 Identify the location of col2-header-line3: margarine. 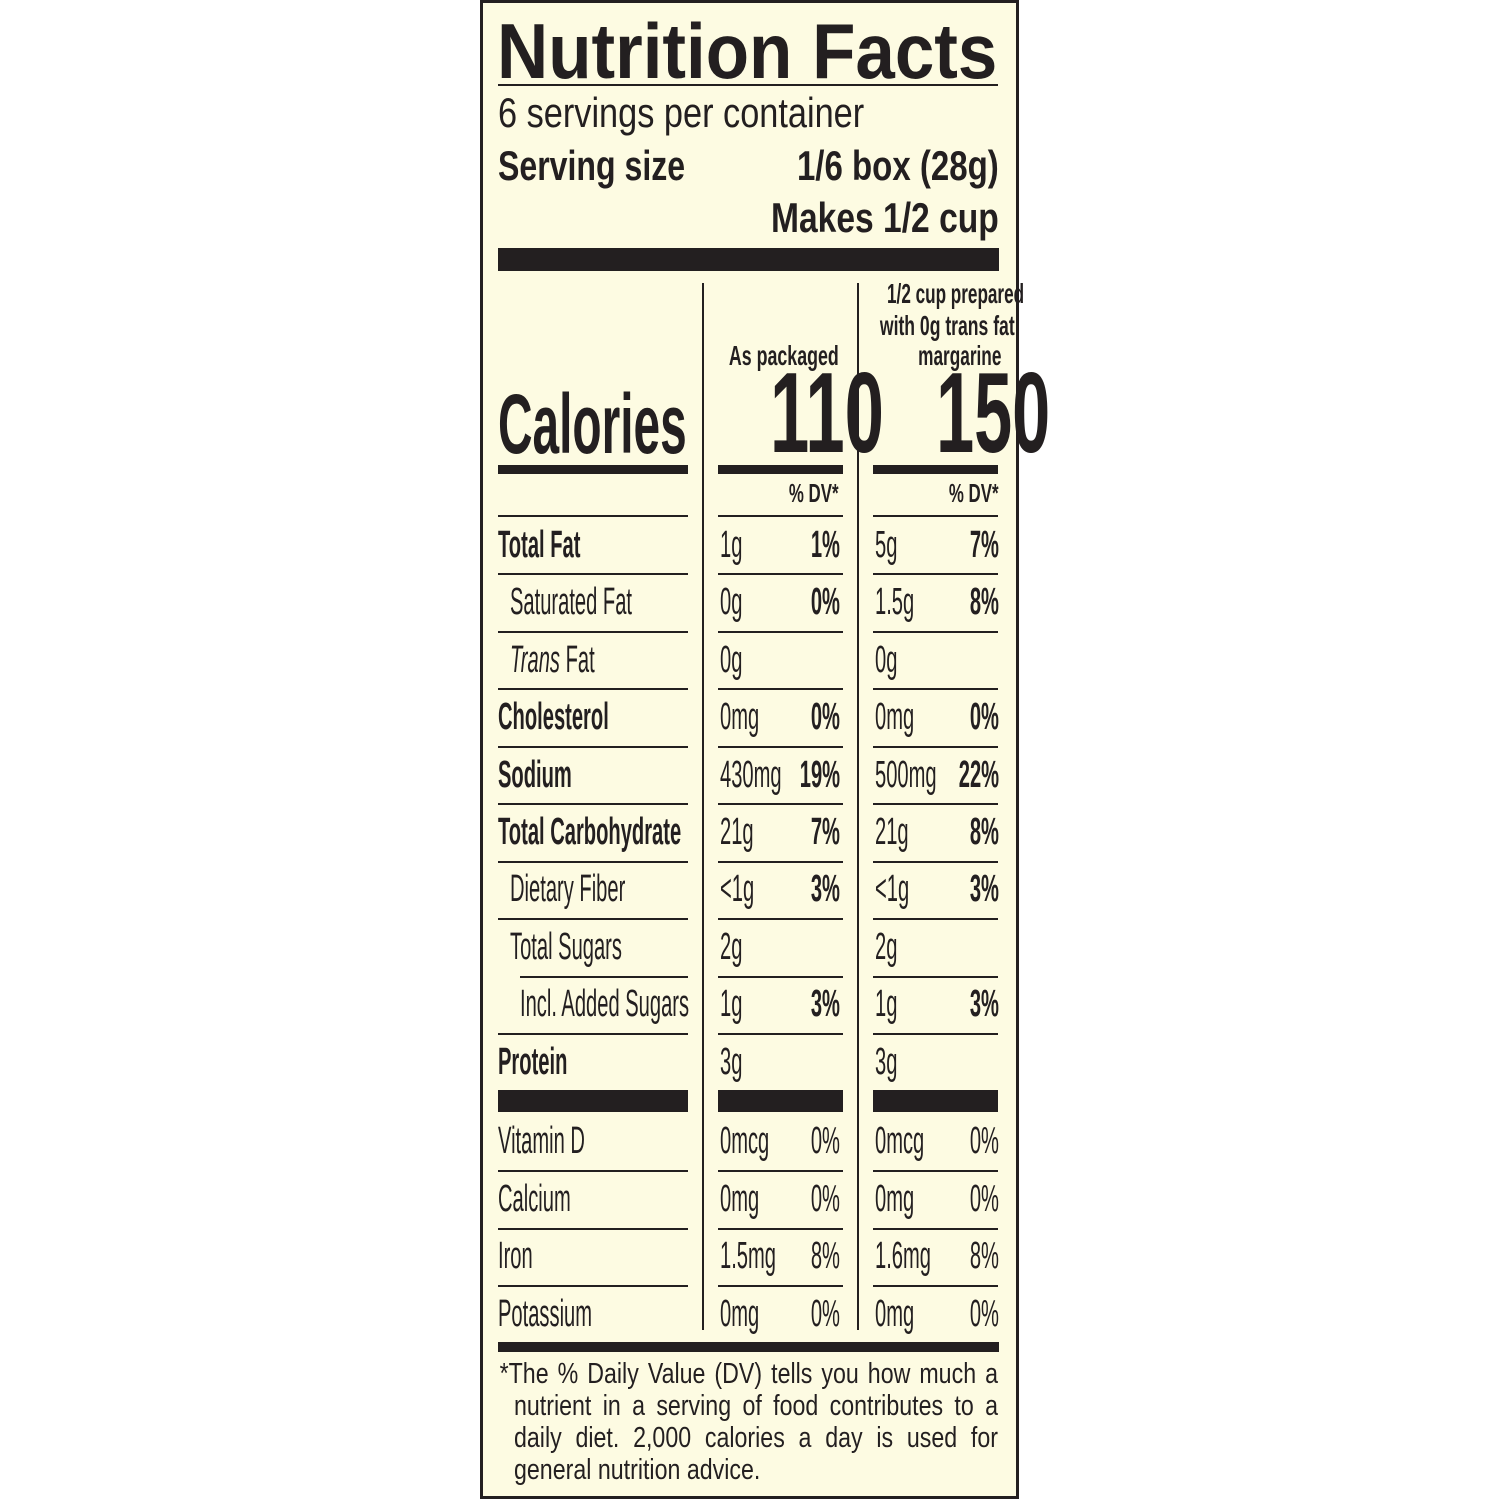
(900, 356).